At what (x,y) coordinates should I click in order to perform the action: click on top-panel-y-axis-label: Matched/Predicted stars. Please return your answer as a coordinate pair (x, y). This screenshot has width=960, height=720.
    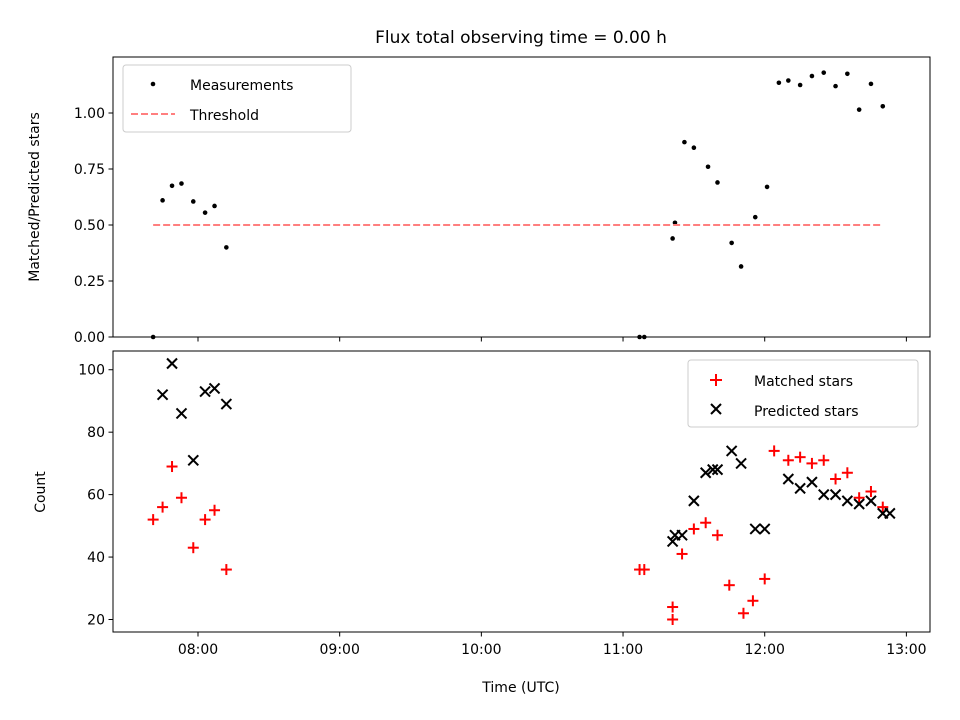
    Looking at the image, I should click on (35, 197).